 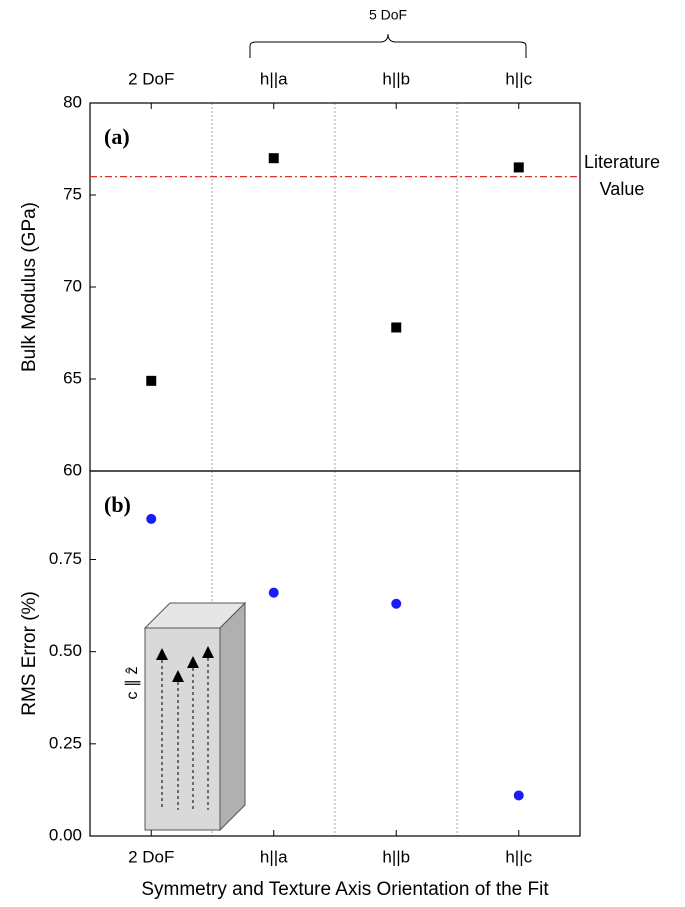 I want to click on inset-diagram: c ∥ ẑ, so click(x=185, y=716).